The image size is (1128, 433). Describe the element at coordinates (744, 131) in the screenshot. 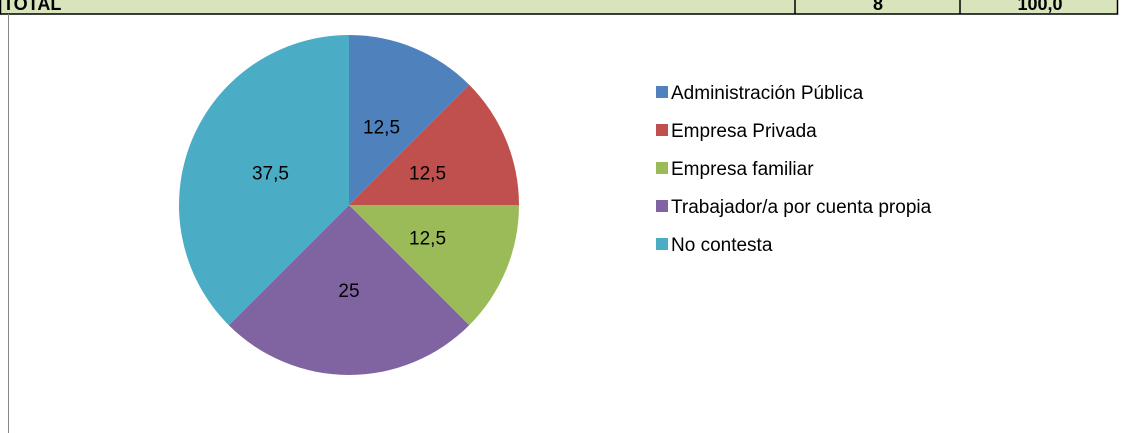

I see `legend-label: Empresa Privada` at that location.